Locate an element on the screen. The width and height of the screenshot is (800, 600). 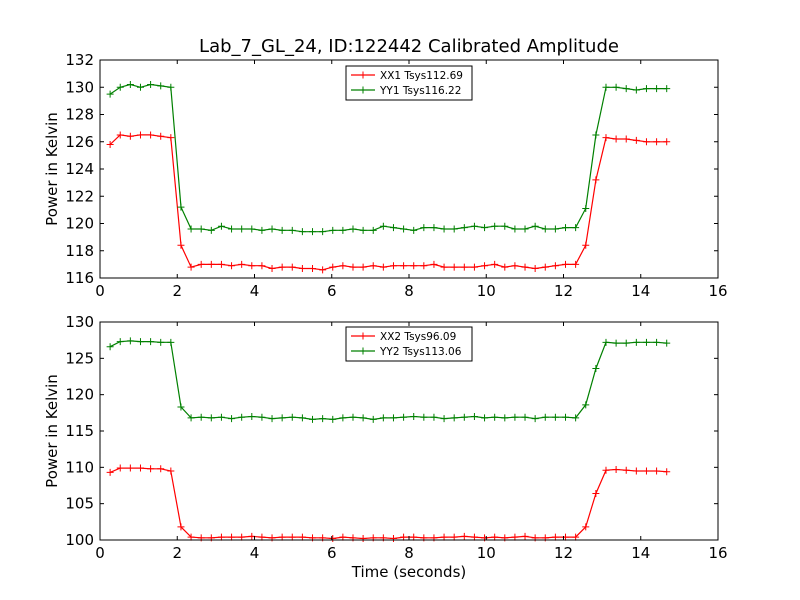
y-tick-label: 118 is located at coordinates (79, 251).